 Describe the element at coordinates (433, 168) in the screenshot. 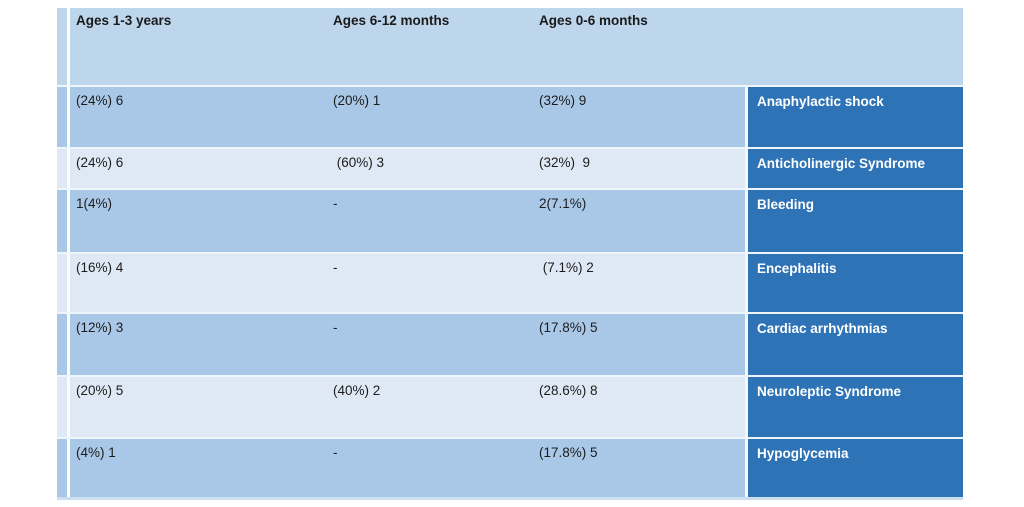

I see `cell-ages-6-12-months: (60%) 3` at that location.